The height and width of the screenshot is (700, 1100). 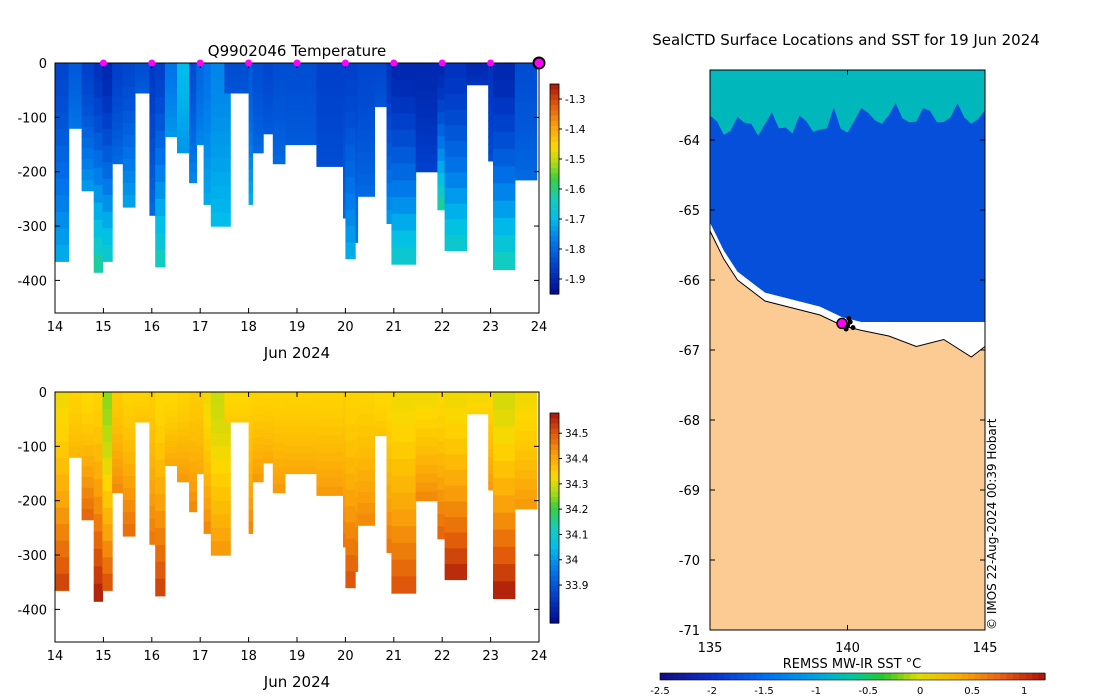 What do you see at coordinates (297, 51) in the screenshot?
I see `temperature-title: Q9902046 Temperature` at bounding box center [297, 51].